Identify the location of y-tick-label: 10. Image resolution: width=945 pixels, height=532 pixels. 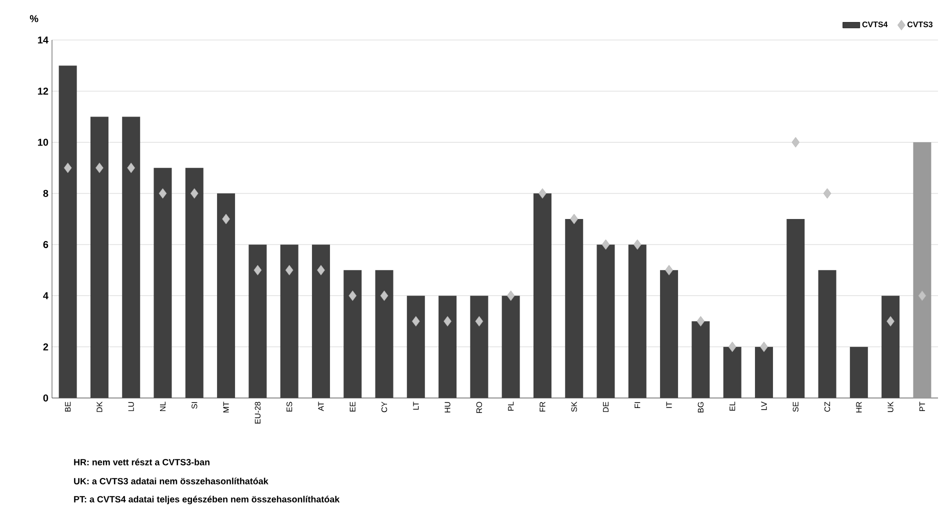
(43, 142).